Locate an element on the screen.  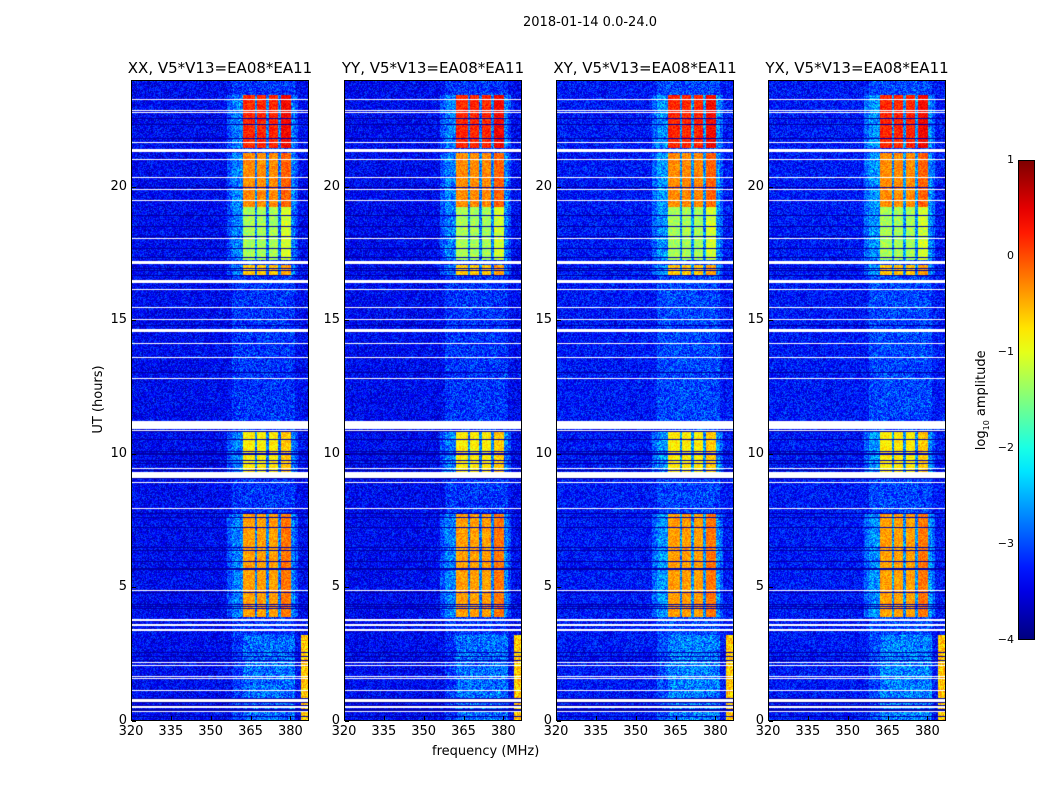
colorbar-tick-label: 0 is located at coordinates (1010, 255).